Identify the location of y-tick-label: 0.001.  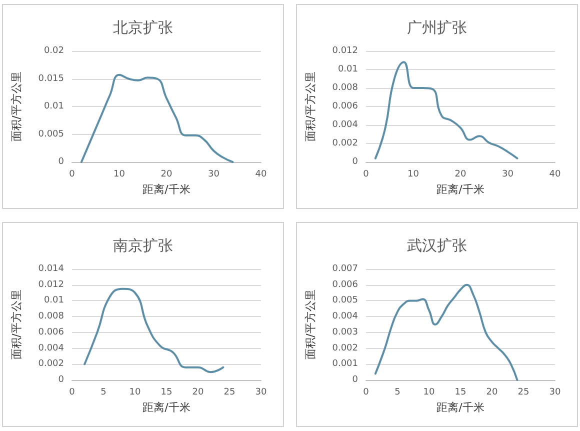
(345, 363).